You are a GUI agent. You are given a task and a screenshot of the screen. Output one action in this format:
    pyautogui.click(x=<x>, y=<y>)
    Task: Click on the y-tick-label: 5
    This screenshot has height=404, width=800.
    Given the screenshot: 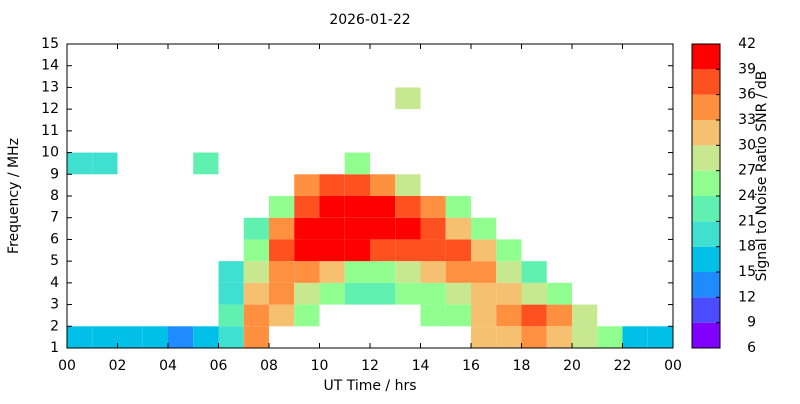 What is the action you would take?
    pyautogui.click(x=54, y=261)
    